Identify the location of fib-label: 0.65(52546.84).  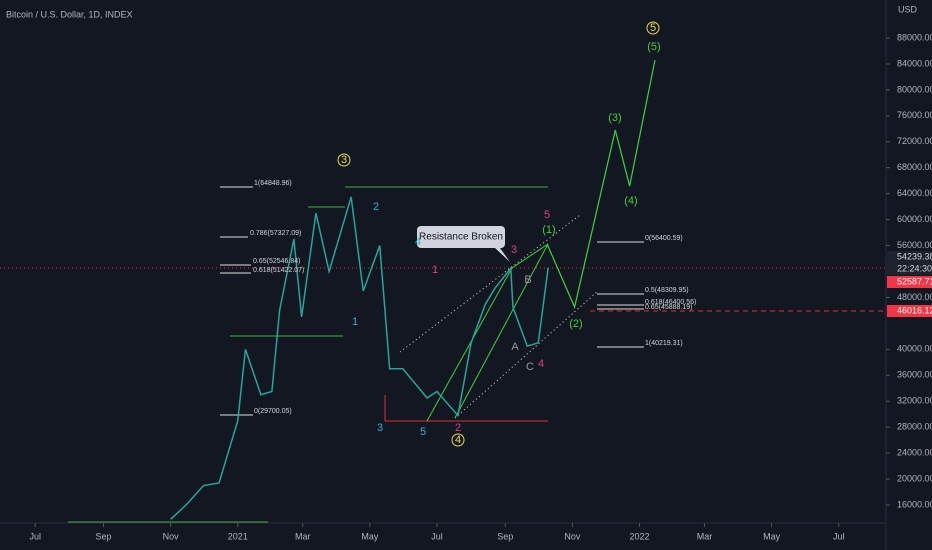
(276, 261).